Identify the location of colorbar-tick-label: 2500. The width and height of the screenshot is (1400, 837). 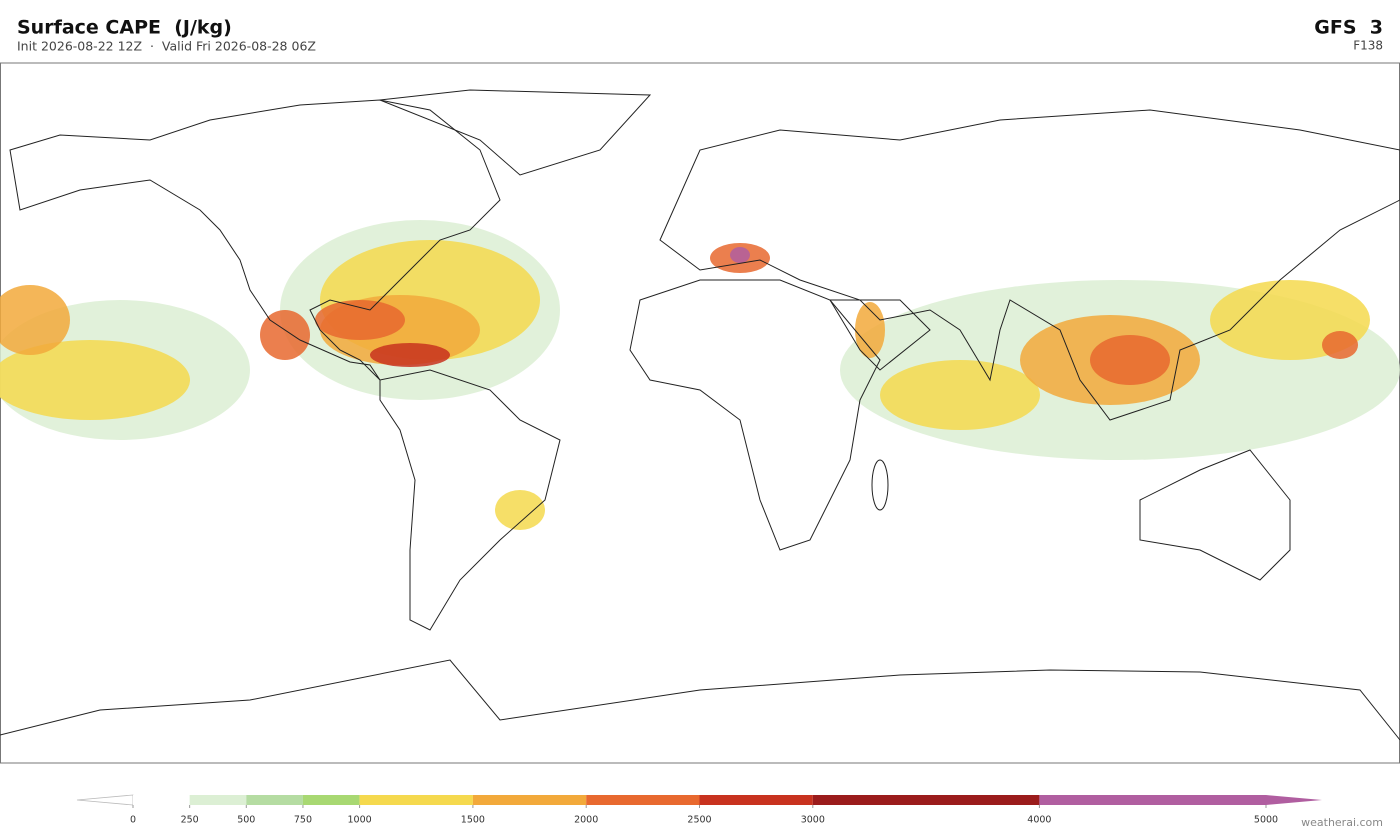
(699, 820).